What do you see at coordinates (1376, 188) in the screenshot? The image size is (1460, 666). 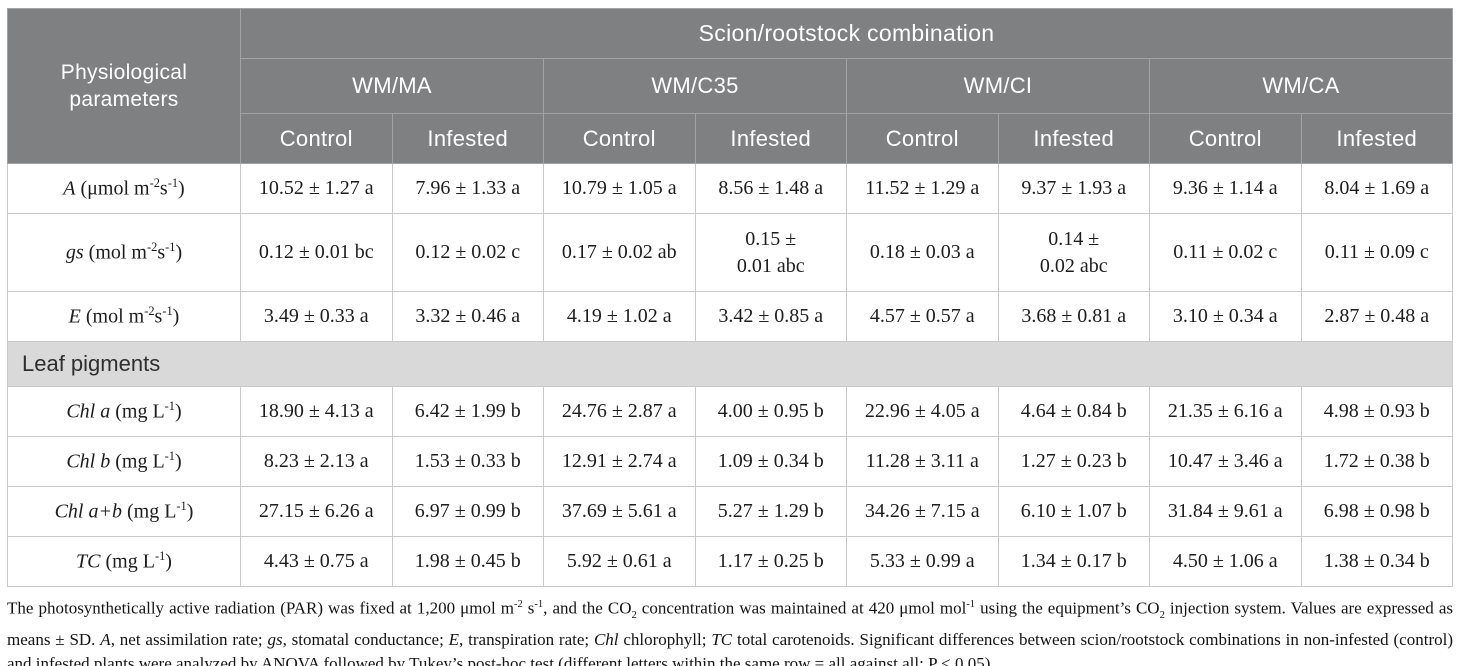 I see `value-cell: 8.04 ± 1.69 a` at bounding box center [1376, 188].